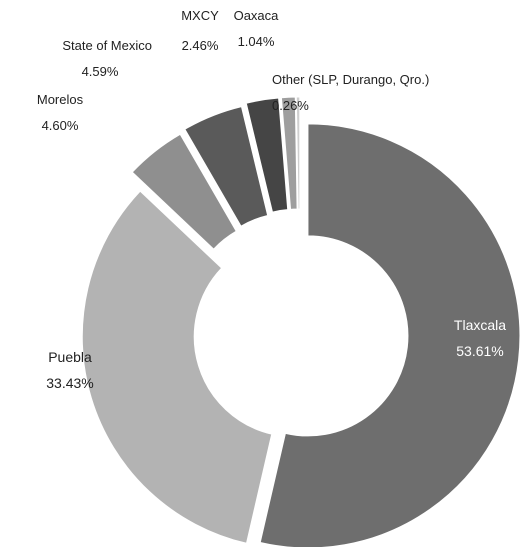 The height and width of the screenshot is (547, 526). What do you see at coordinates (69, 383) in the screenshot?
I see `value-label: 33.43%` at bounding box center [69, 383].